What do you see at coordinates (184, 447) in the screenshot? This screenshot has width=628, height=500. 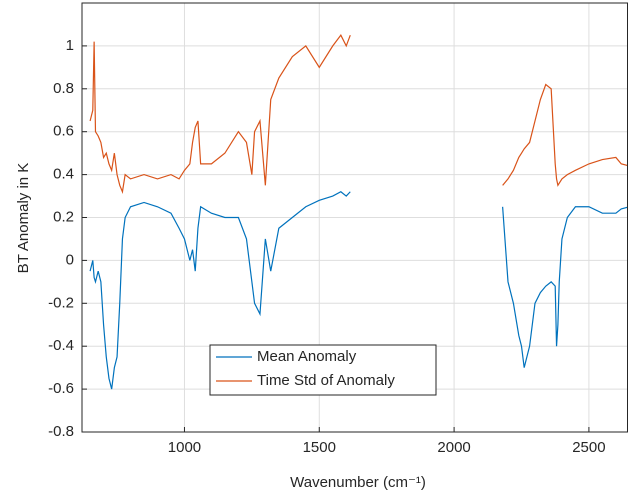 I see `x-tick-label: 1000` at bounding box center [184, 447].